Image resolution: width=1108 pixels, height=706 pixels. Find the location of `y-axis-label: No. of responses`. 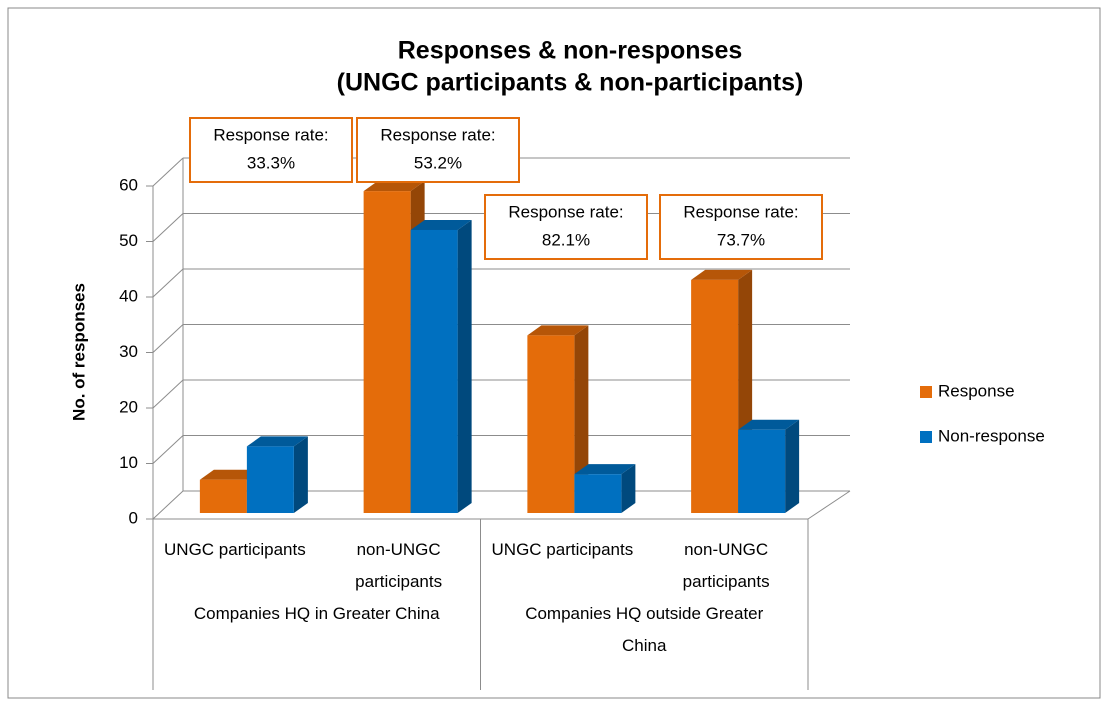

y-axis-label: No. of responses is located at coordinates (78, 352).